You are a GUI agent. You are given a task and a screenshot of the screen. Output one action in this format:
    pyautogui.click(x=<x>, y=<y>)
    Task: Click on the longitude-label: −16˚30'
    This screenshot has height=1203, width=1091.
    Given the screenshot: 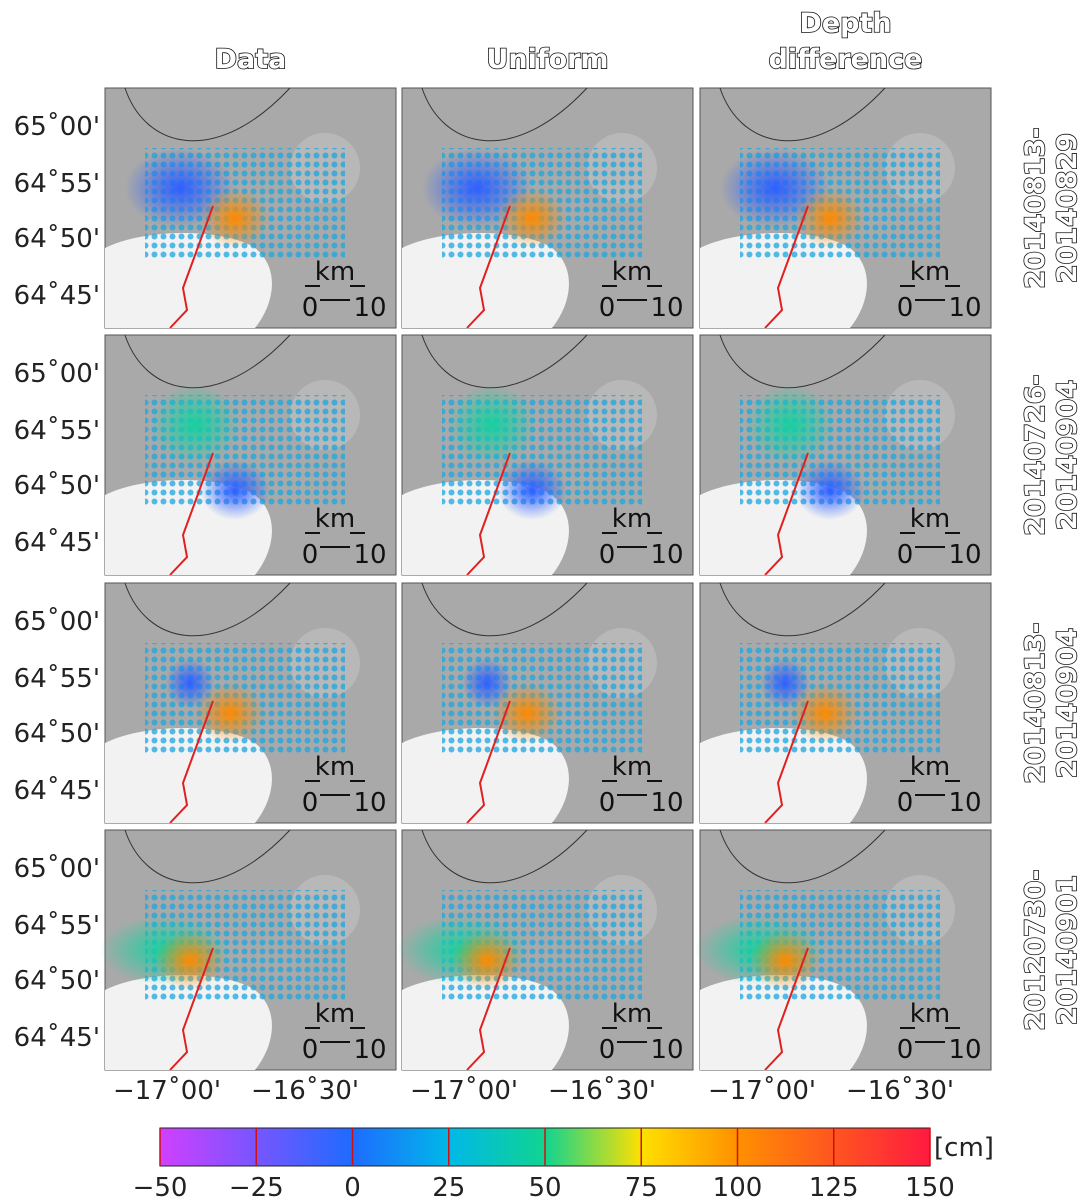 What is the action you would take?
    pyautogui.click(x=305, y=1091)
    